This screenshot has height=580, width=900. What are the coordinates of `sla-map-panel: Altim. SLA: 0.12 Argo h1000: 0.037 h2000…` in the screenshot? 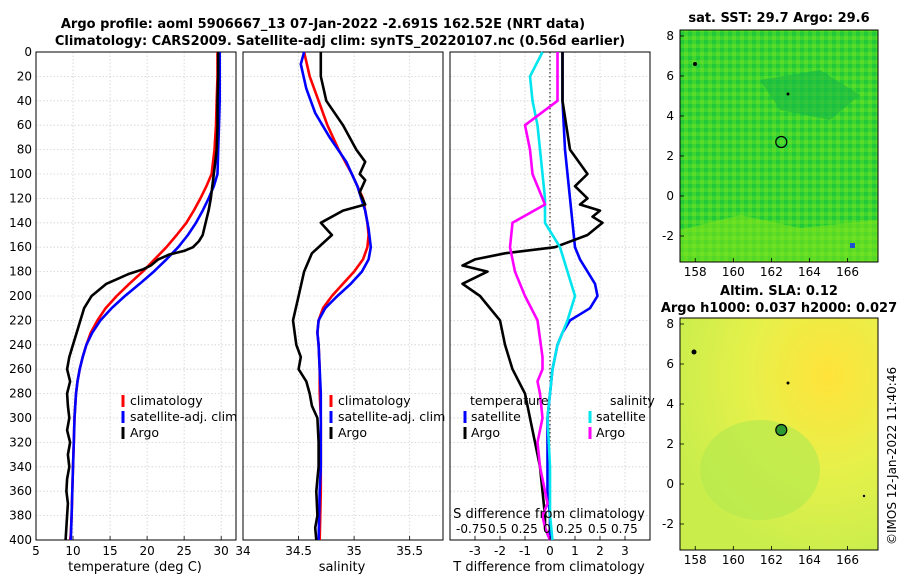 It's located at (779, 425).